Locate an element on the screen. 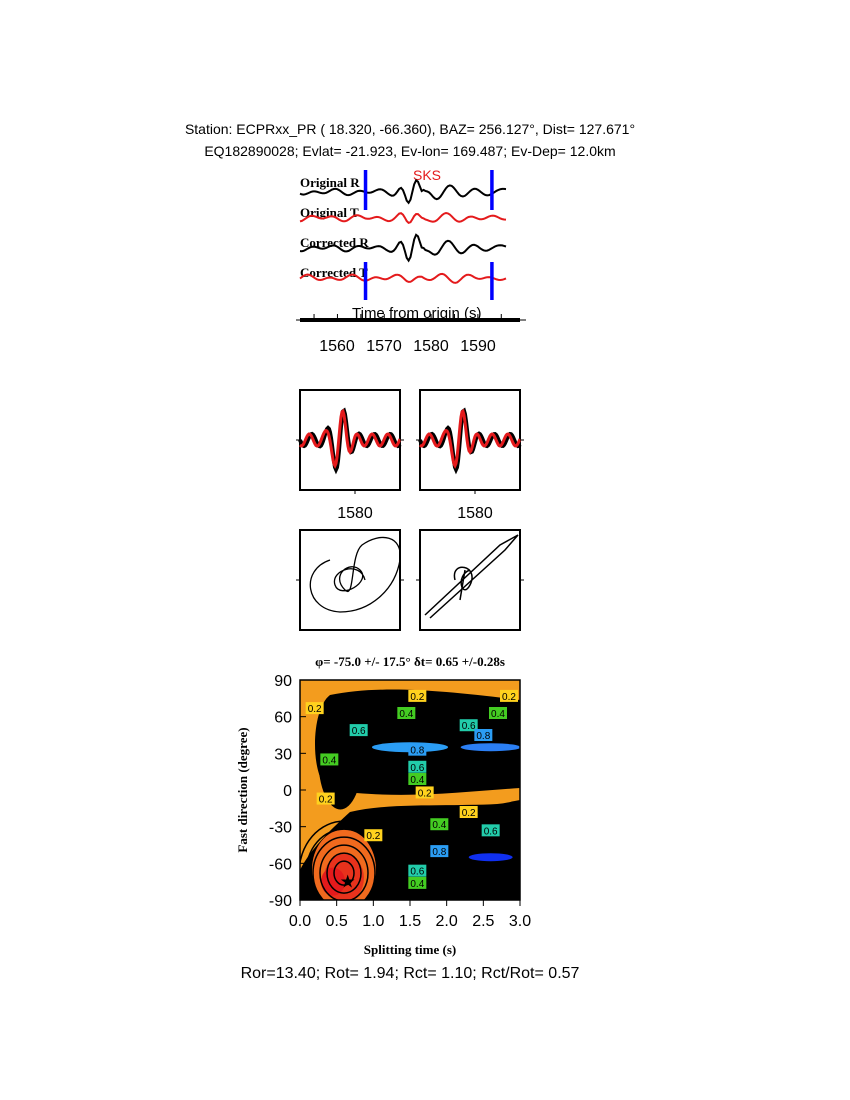 The height and width of the screenshot is (1100, 850). x-tick-label: 0.5 is located at coordinates (337, 921).